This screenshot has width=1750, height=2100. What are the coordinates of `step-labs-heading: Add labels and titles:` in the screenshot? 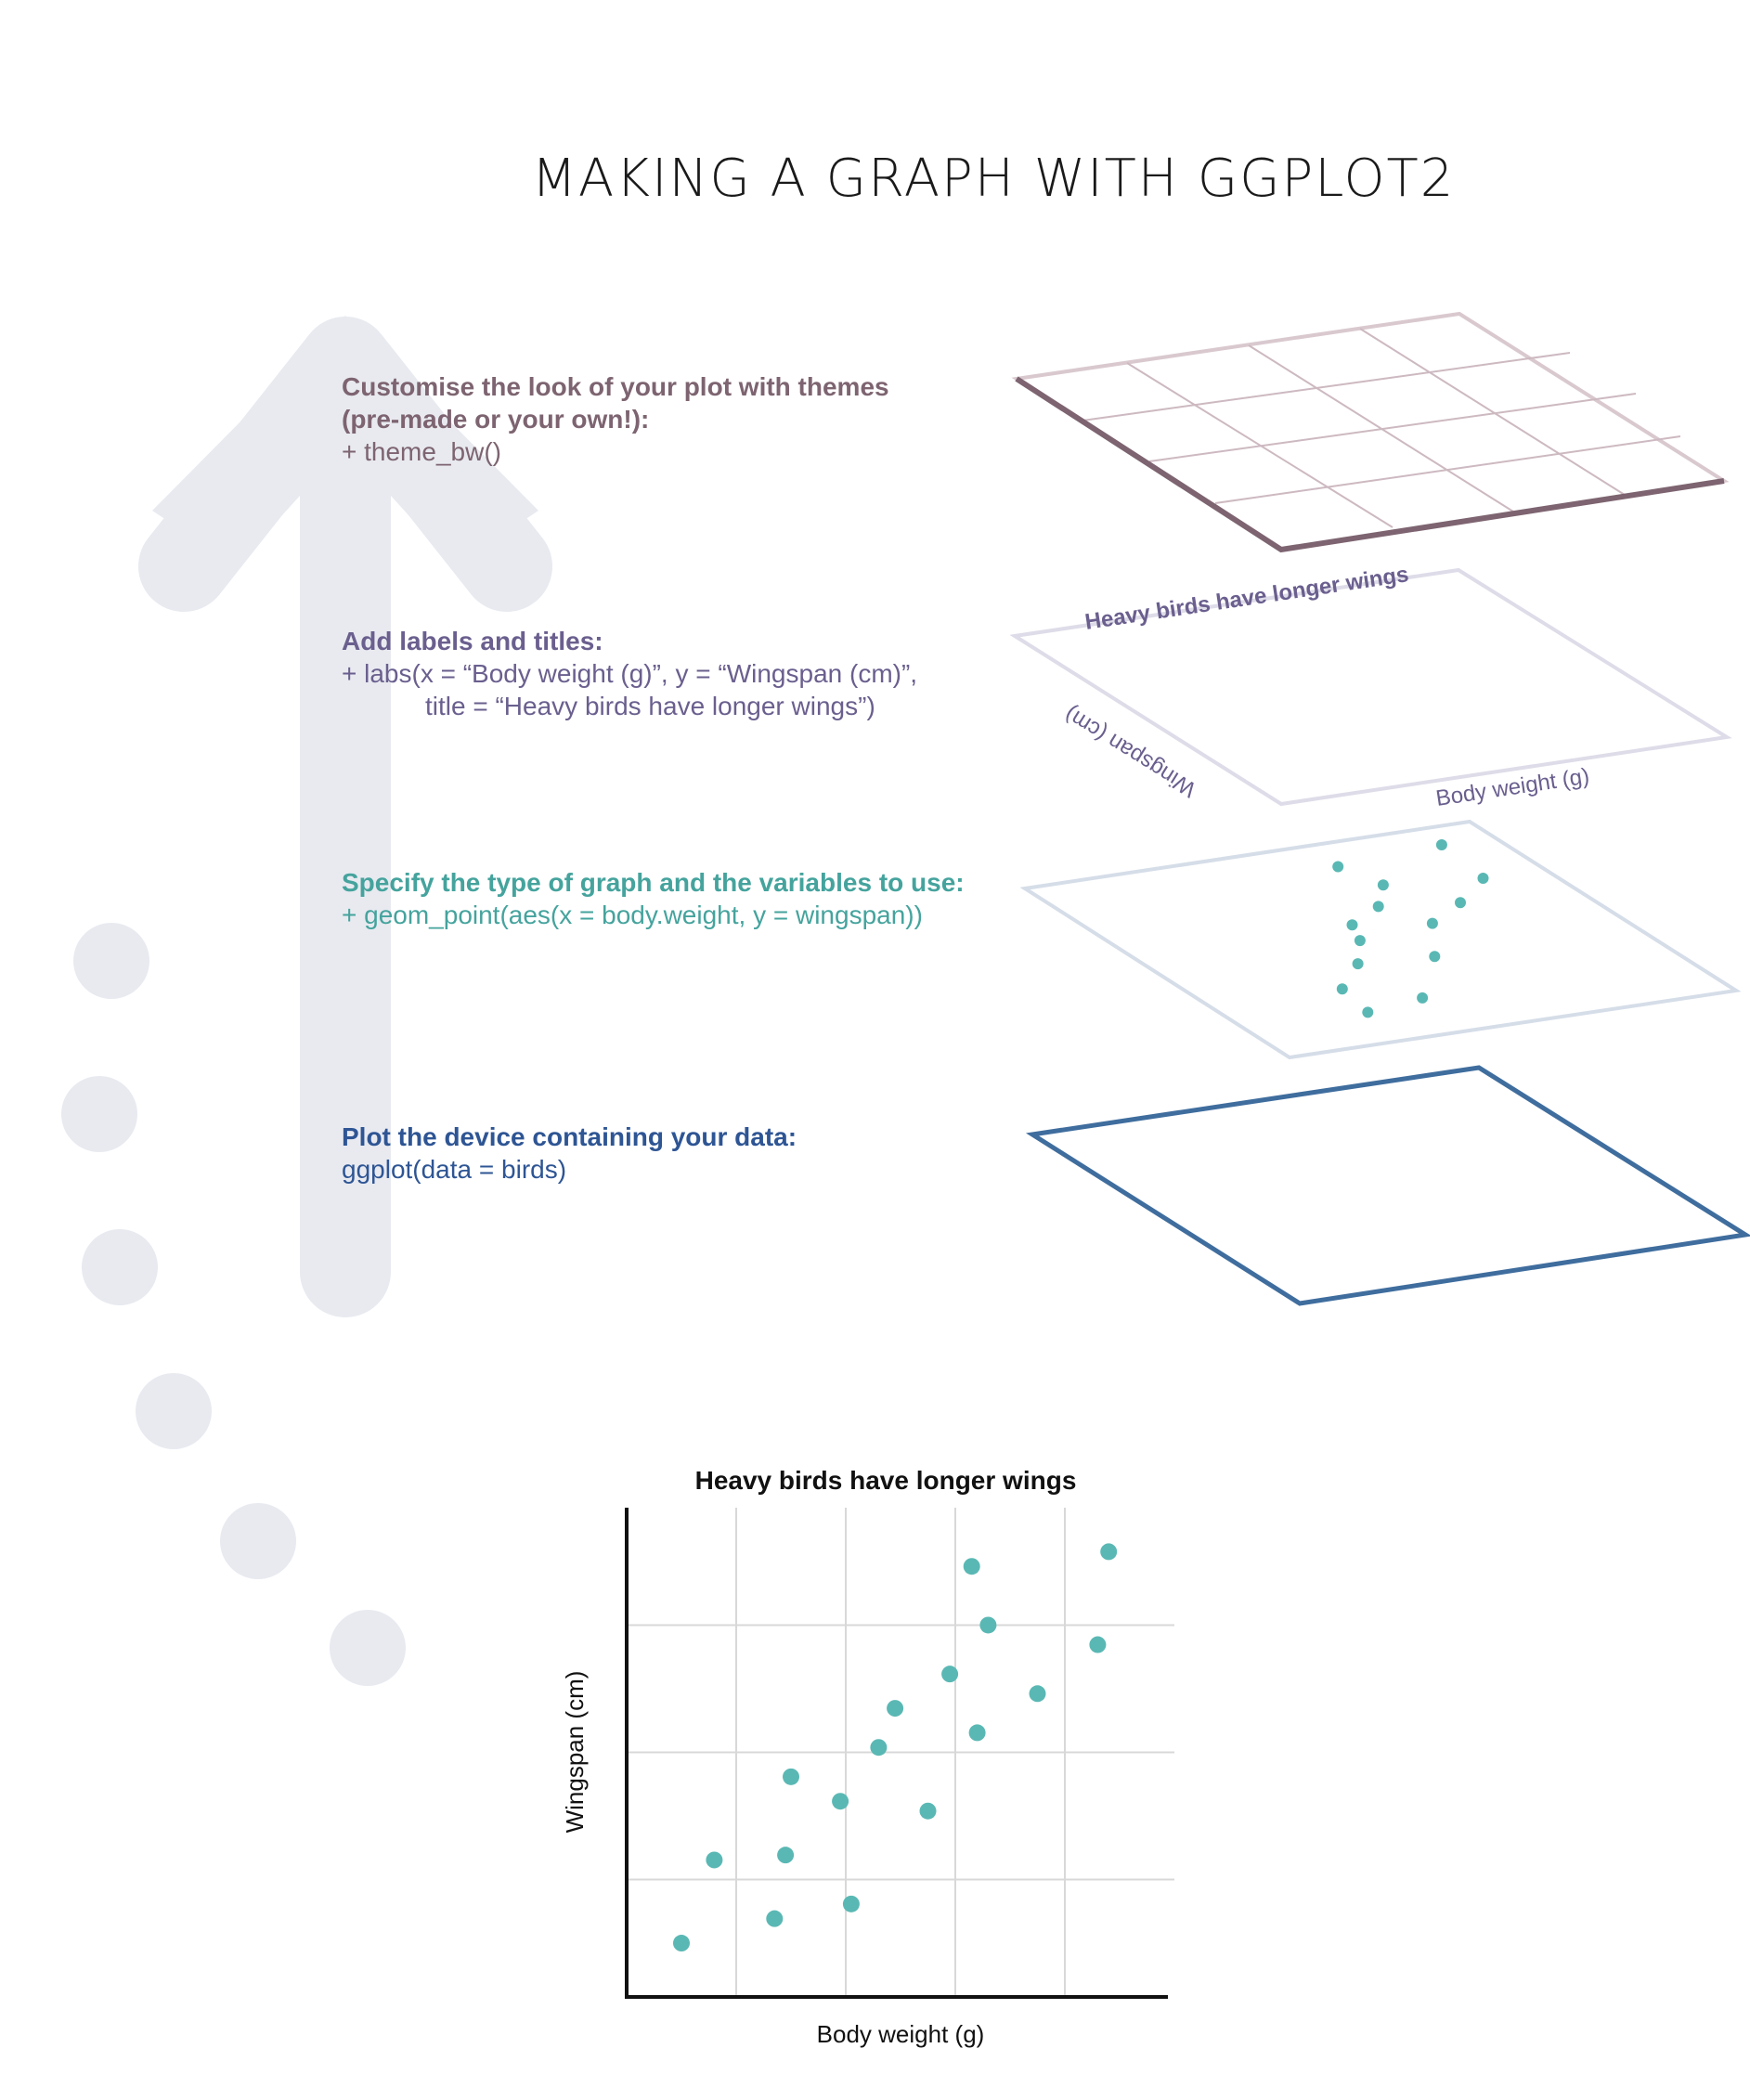 It's located at (473, 641).